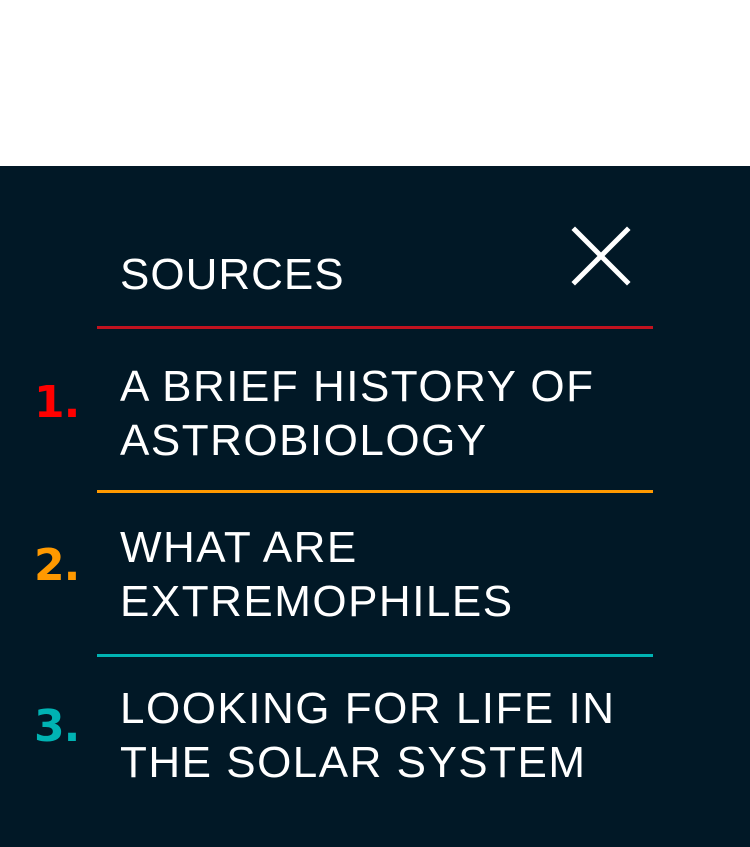 The width and height of the screenshot is (750, 847). I want to click on source-2-line-2: EXTREMOPHILES, so click(317, 601).